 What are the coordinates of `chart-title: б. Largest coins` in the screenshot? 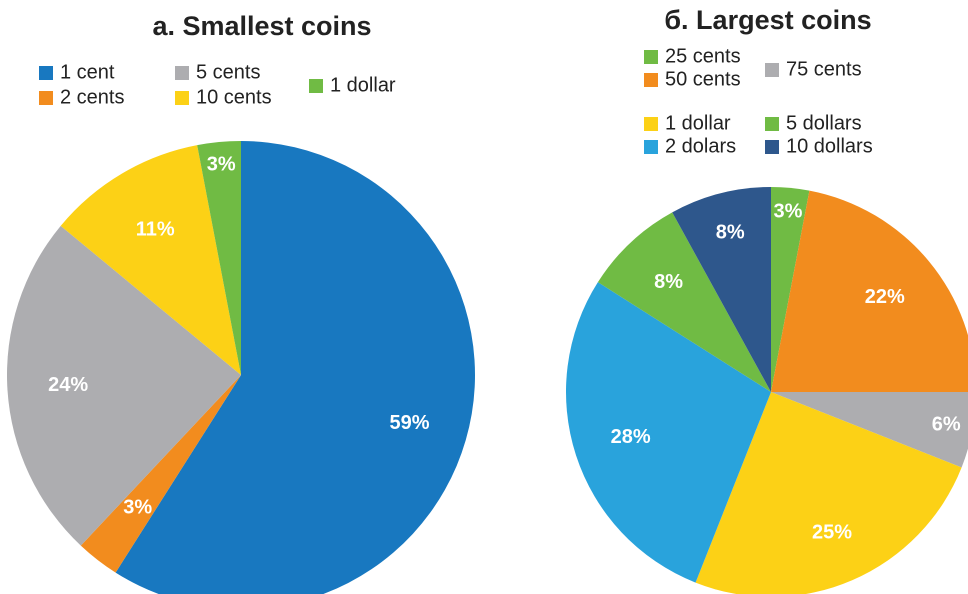 It's located at (767, 20).